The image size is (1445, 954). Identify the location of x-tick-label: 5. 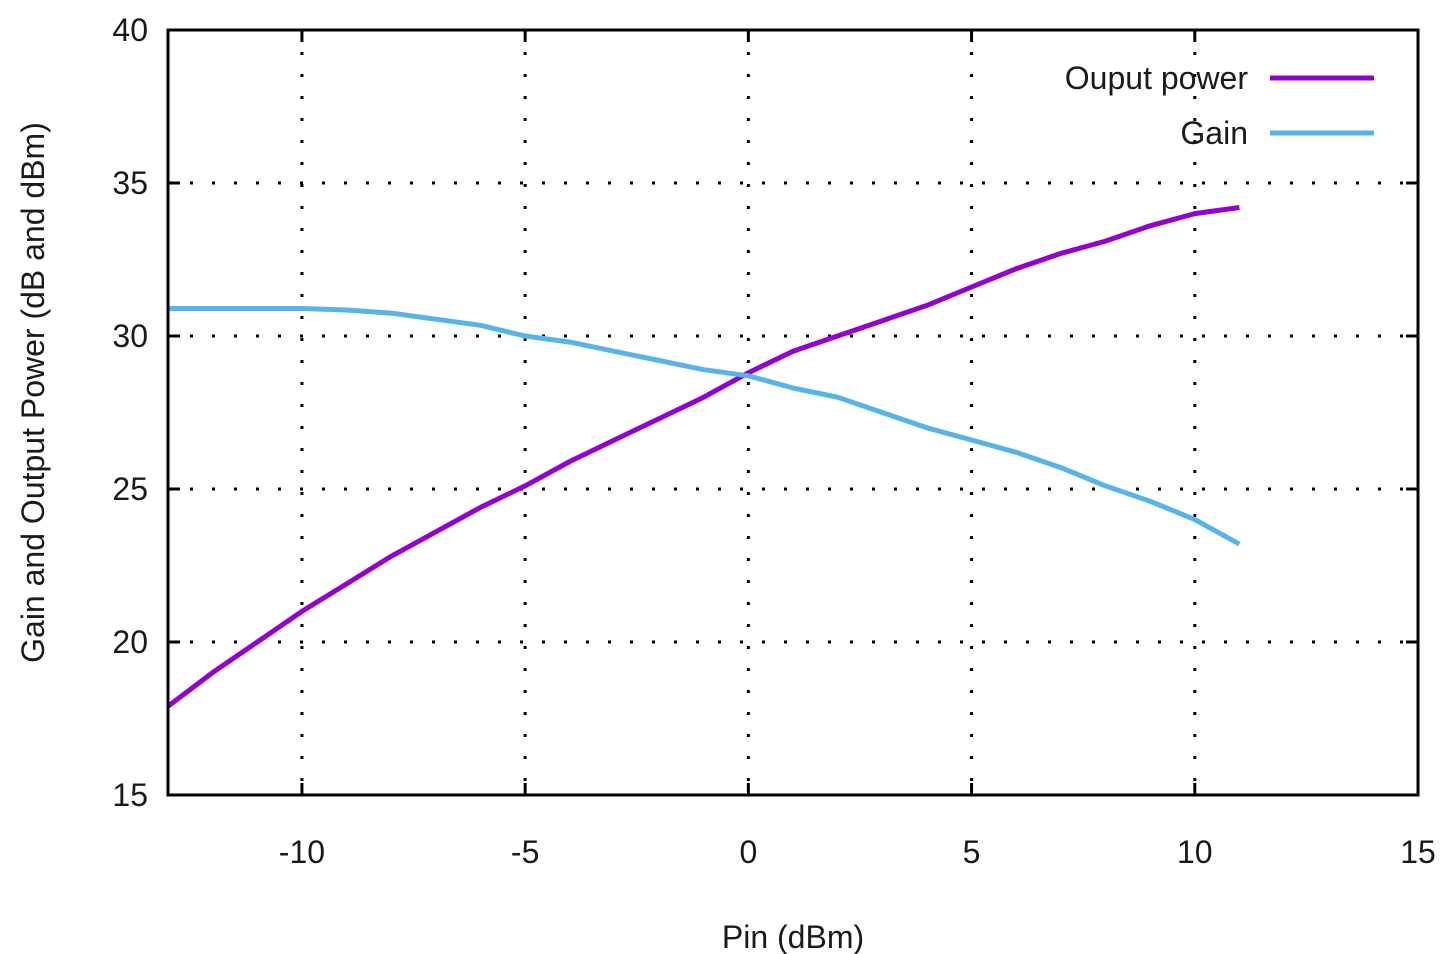
(972, 852).